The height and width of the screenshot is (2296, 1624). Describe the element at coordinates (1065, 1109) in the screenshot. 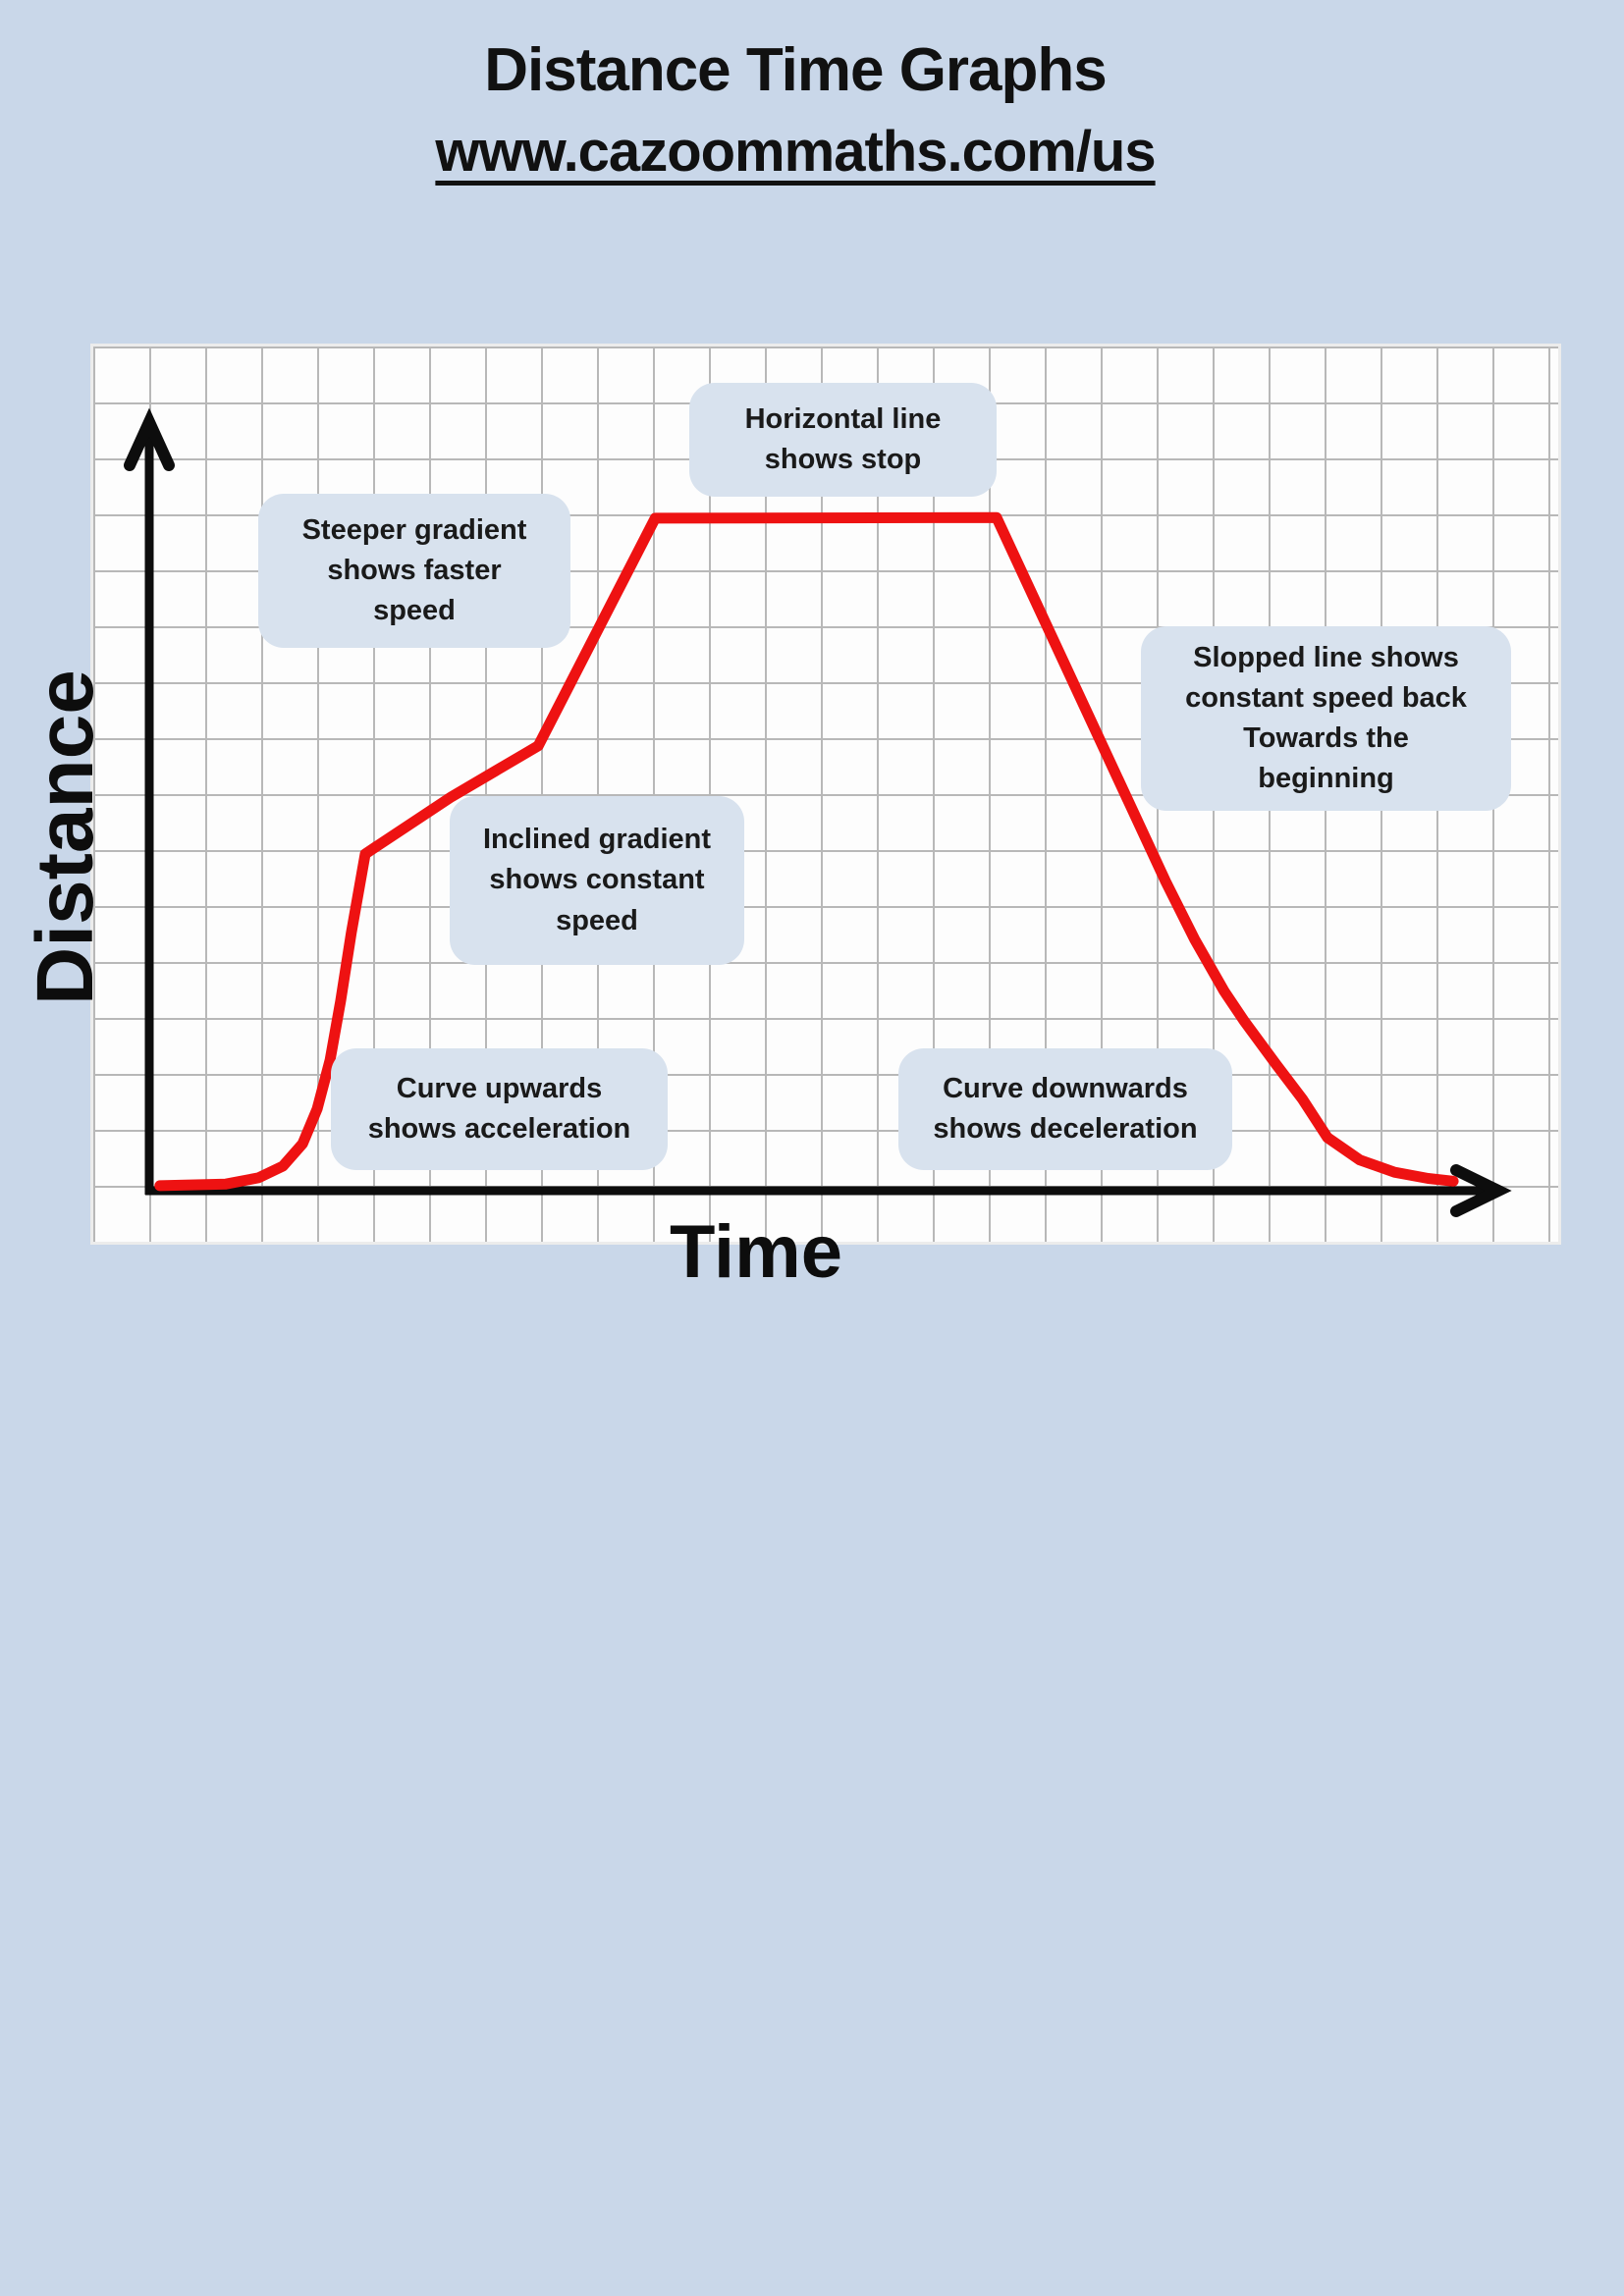

I see `note-curve-downwards-deceleration: Curve downwards shows deceleration` at that location.